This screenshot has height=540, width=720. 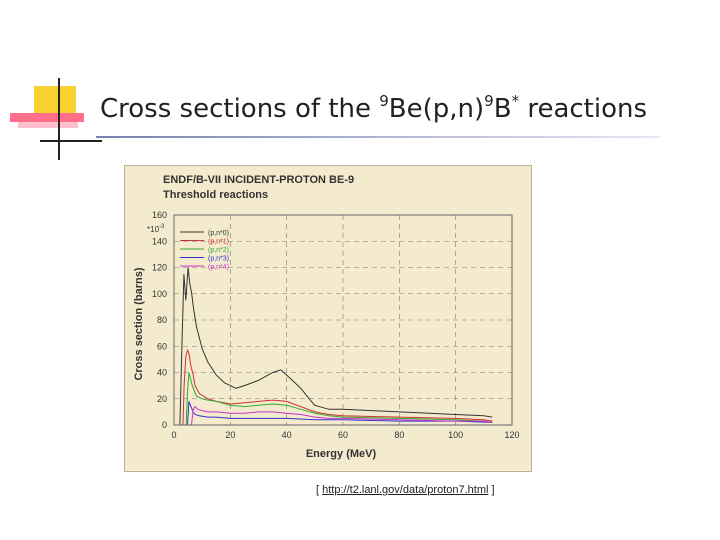 I want to click on source-link: http://t2.lanl.gov/data/proton7.html, so click(x=405, y=490).